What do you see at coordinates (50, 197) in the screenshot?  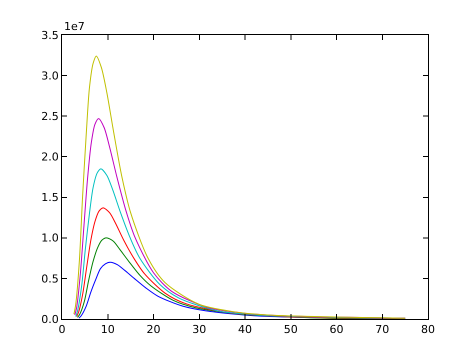 I see `y-tick-label: 1.5` at bounding box center [50, 197].